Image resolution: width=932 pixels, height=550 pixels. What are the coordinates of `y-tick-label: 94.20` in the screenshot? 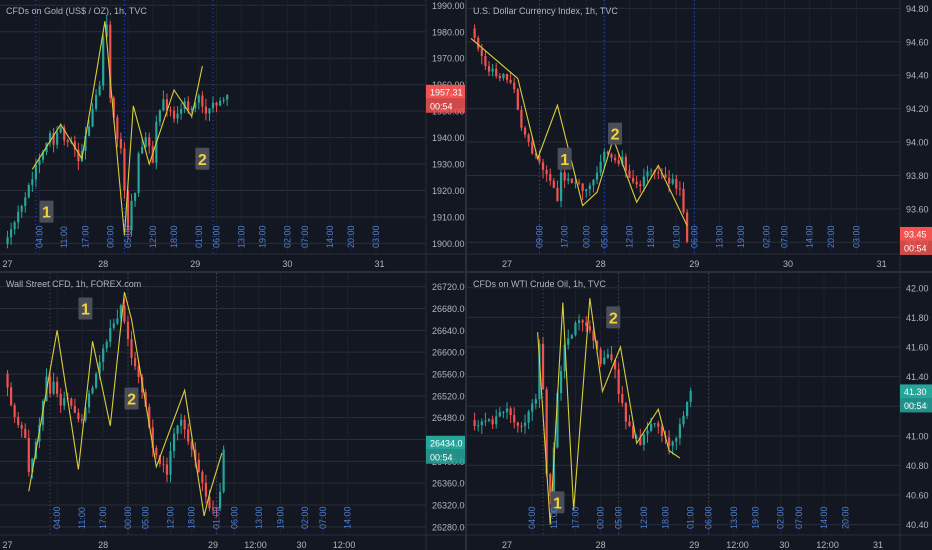 It's located at (917, 109).